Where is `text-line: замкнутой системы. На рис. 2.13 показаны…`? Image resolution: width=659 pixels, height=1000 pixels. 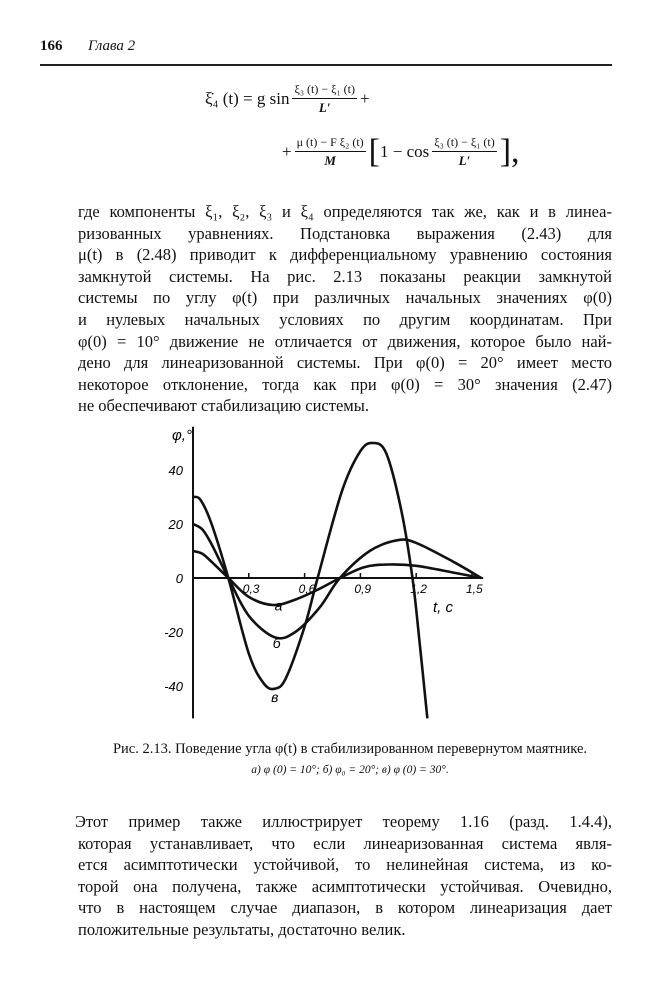 text-line: замкнутой системы. На рис. 2.13 показаны… is located at coordinates (345, 276).